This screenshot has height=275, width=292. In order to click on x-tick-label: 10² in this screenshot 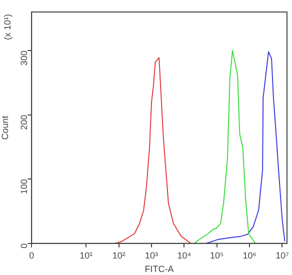, I will do `click(119, 255)`.